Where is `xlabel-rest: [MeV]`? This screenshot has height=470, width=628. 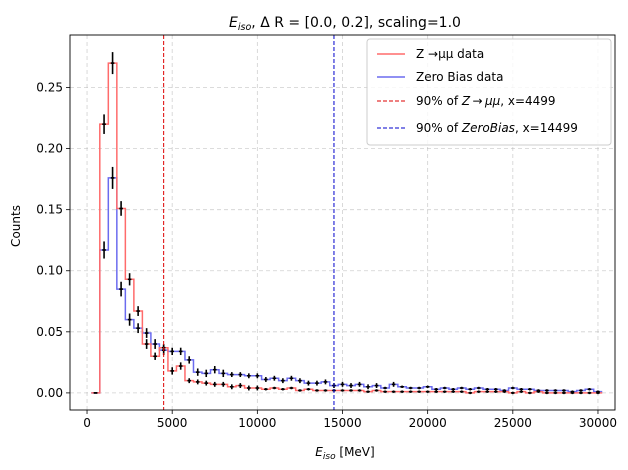 xlabel-rest: [MeV] is located at coordinates (355, 452).